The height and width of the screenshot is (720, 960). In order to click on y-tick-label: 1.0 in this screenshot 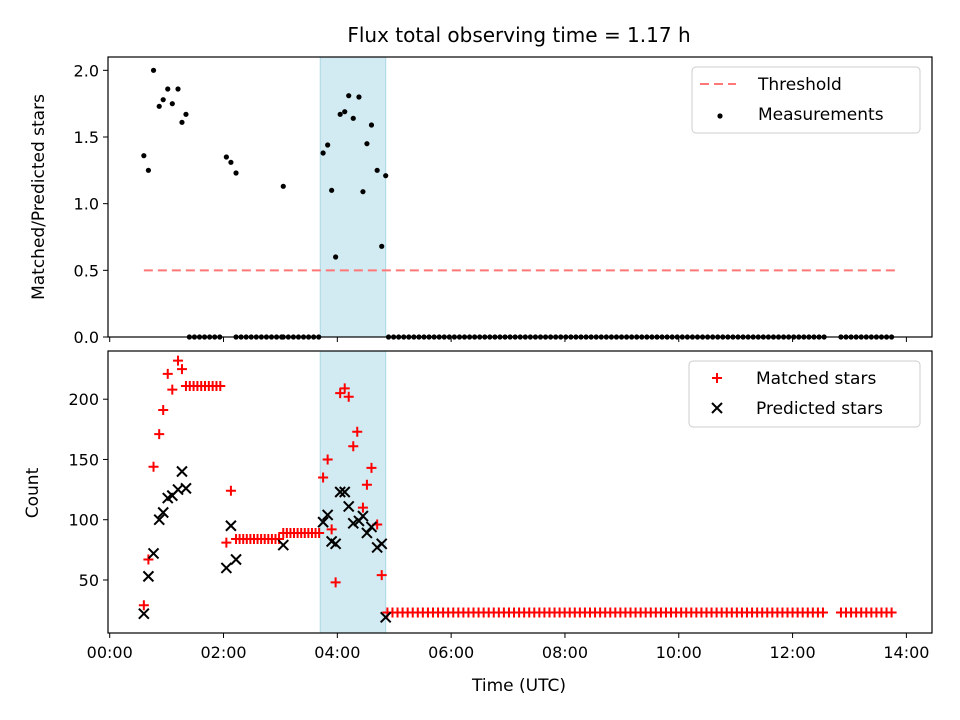, I will do `click(86, 204)`.